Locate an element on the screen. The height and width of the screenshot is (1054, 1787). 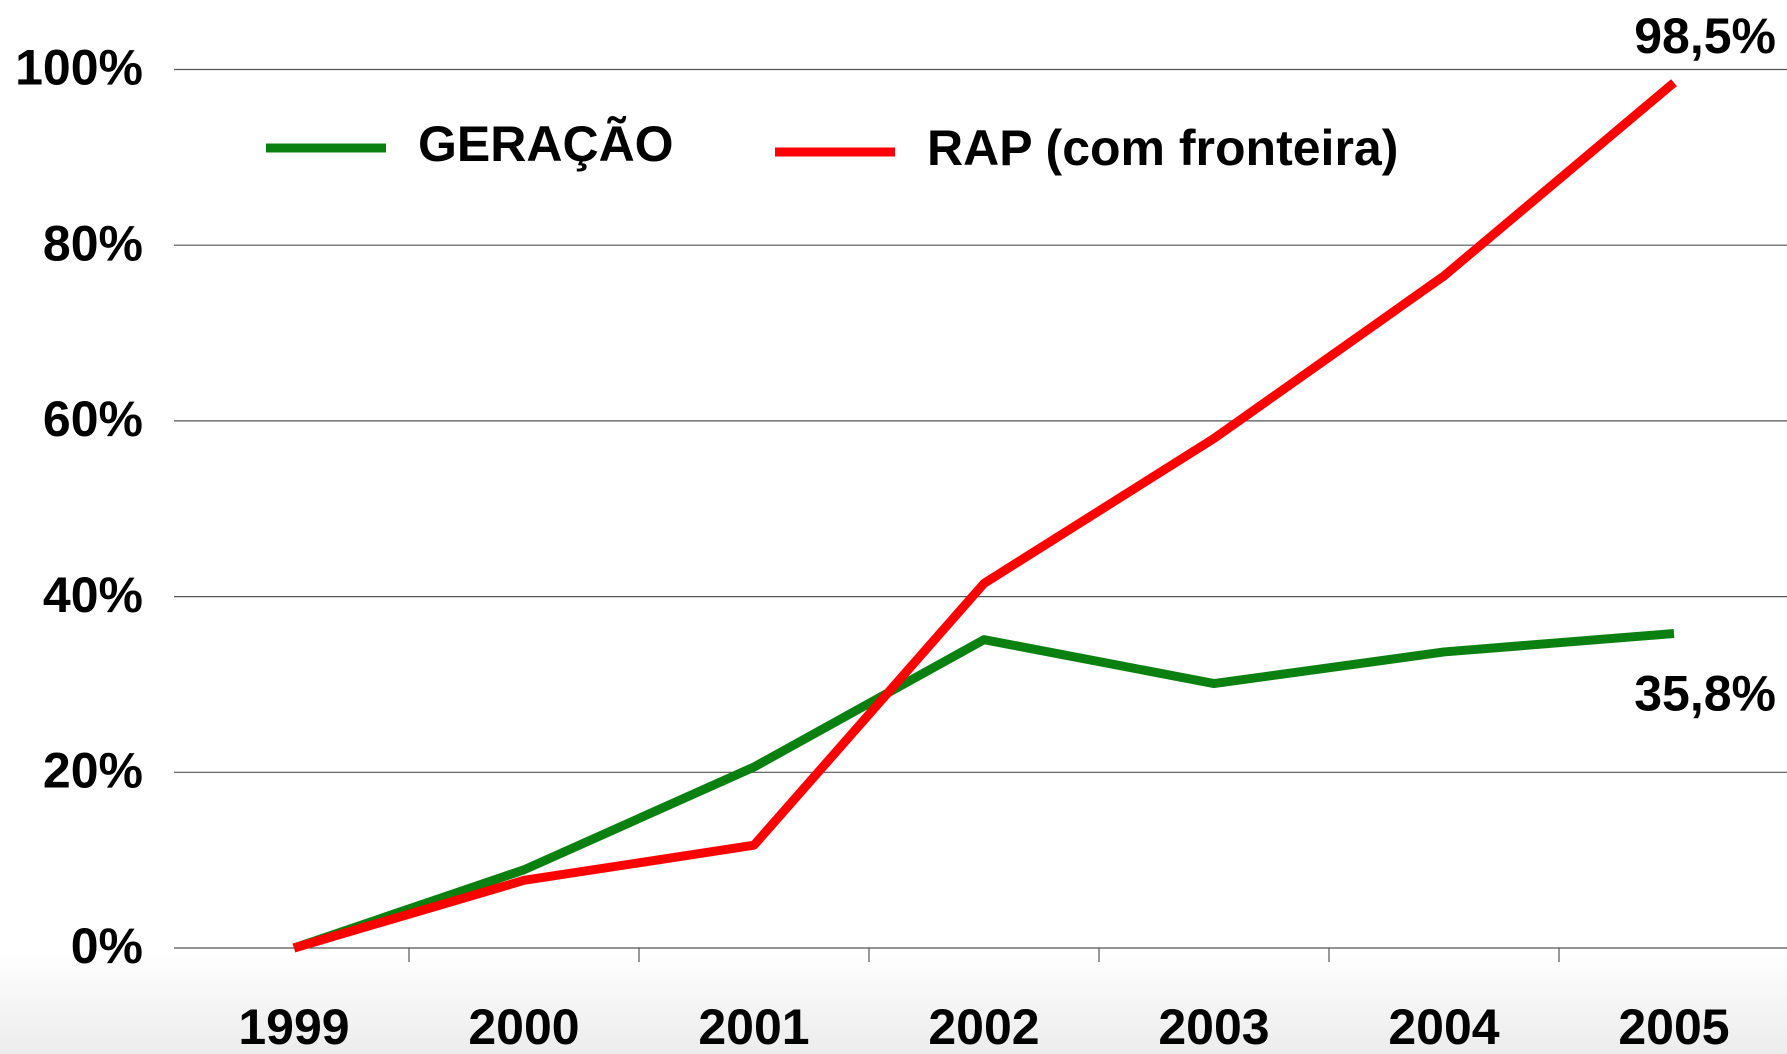
x-tick-label: 2004 is located at coordinates (1443, 1026).